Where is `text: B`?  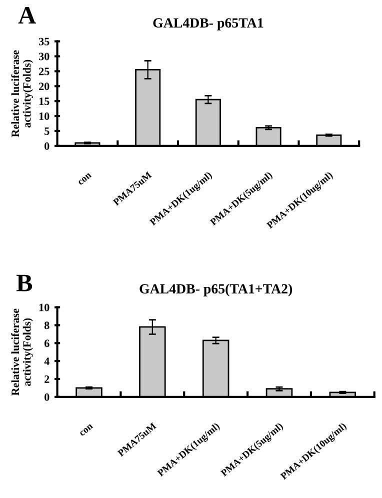
text: B is located at coordinates (24, 283).